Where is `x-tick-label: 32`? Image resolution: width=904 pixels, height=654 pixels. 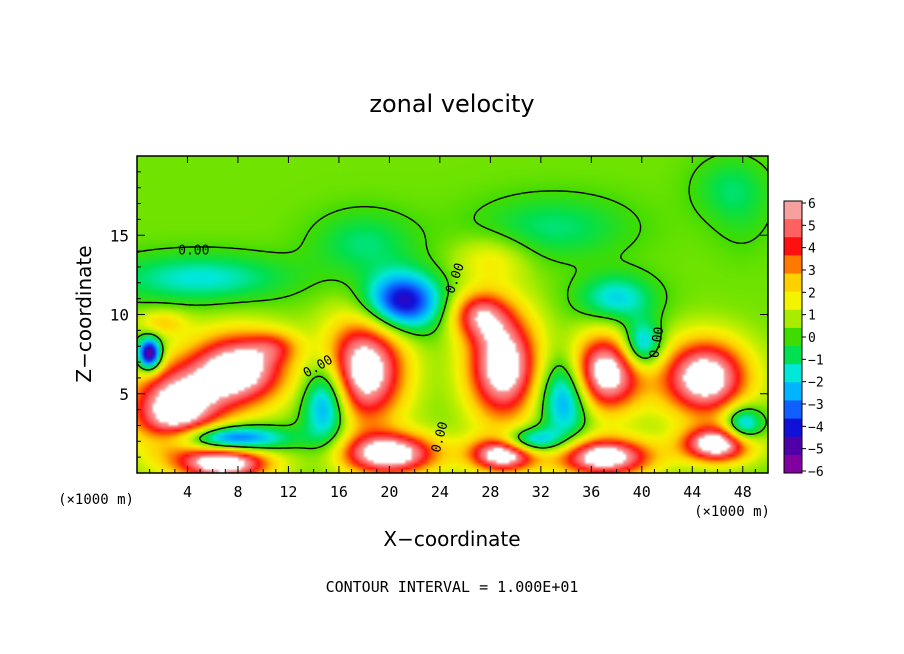 x-tick-label: 32 is located at coordinates (541, 492).